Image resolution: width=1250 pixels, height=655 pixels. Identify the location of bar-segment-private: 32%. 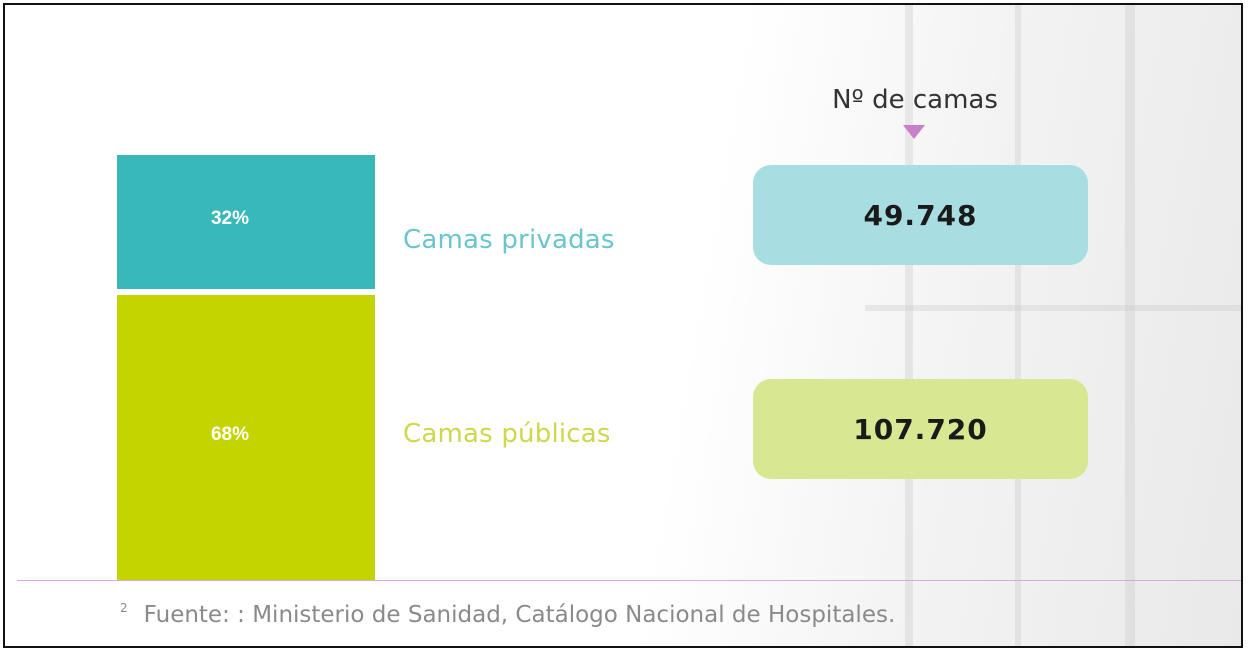
(246, 222).